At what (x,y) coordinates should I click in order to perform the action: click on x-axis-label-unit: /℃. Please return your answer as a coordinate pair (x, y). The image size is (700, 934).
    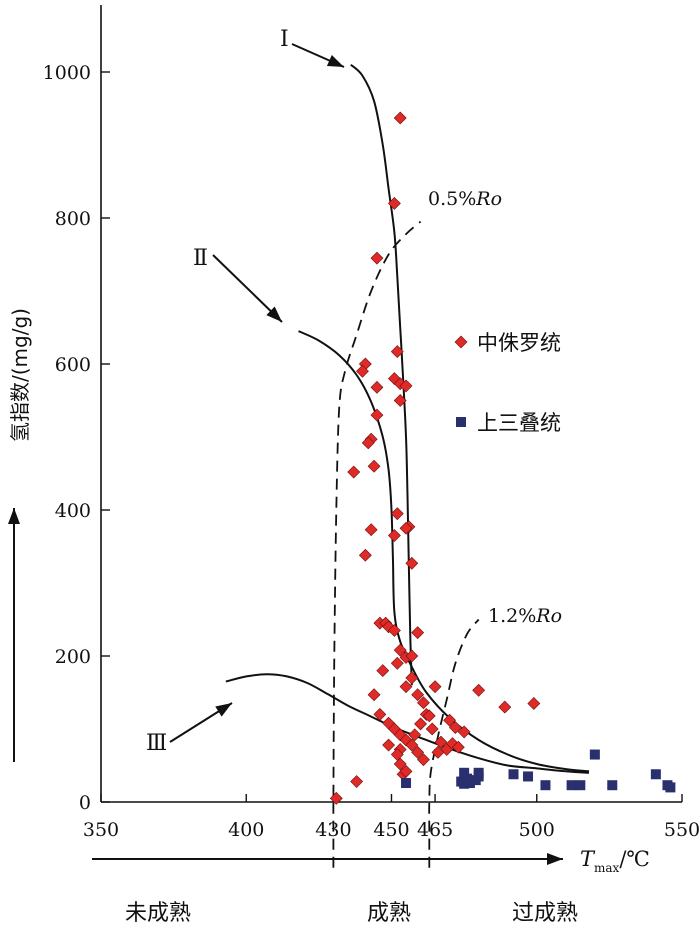
    Looking at the image, I should click on (634, 859).